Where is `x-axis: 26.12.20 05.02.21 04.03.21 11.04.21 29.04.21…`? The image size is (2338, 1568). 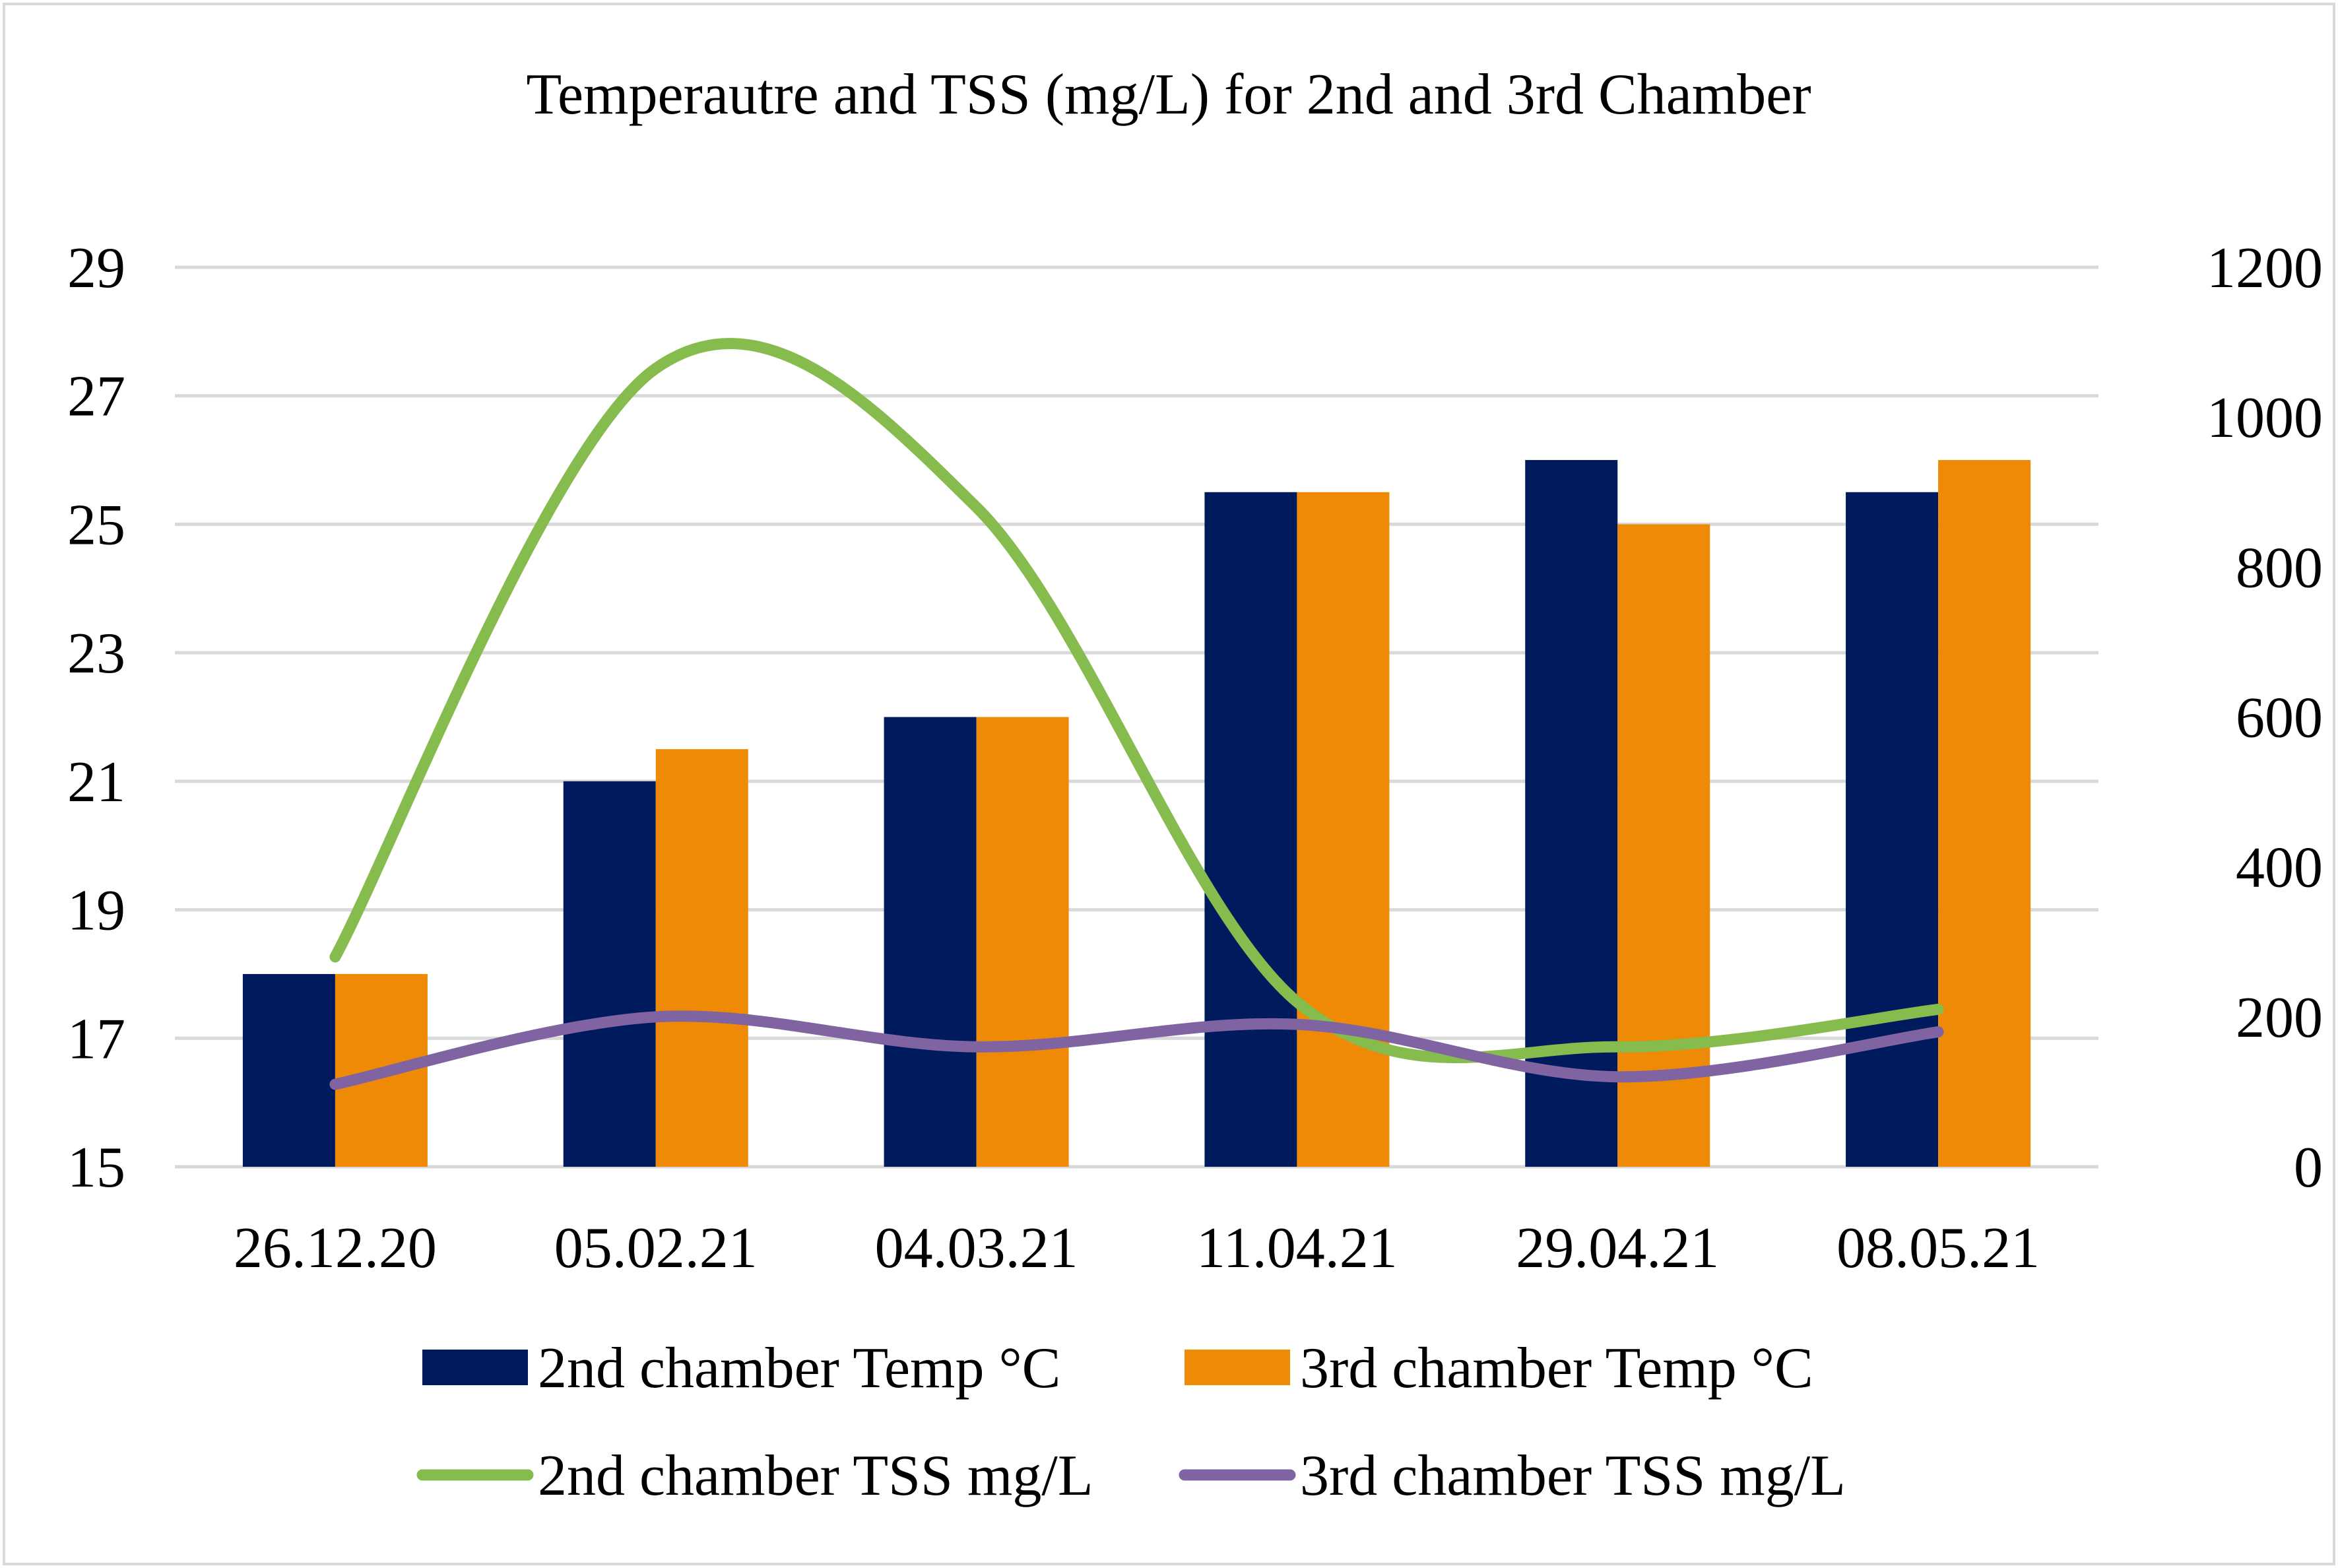 x-axis: 26.12.20 05.02.21 04.03.21 11.04.21 29.04.21… is located at coordinates (1137, 1248).